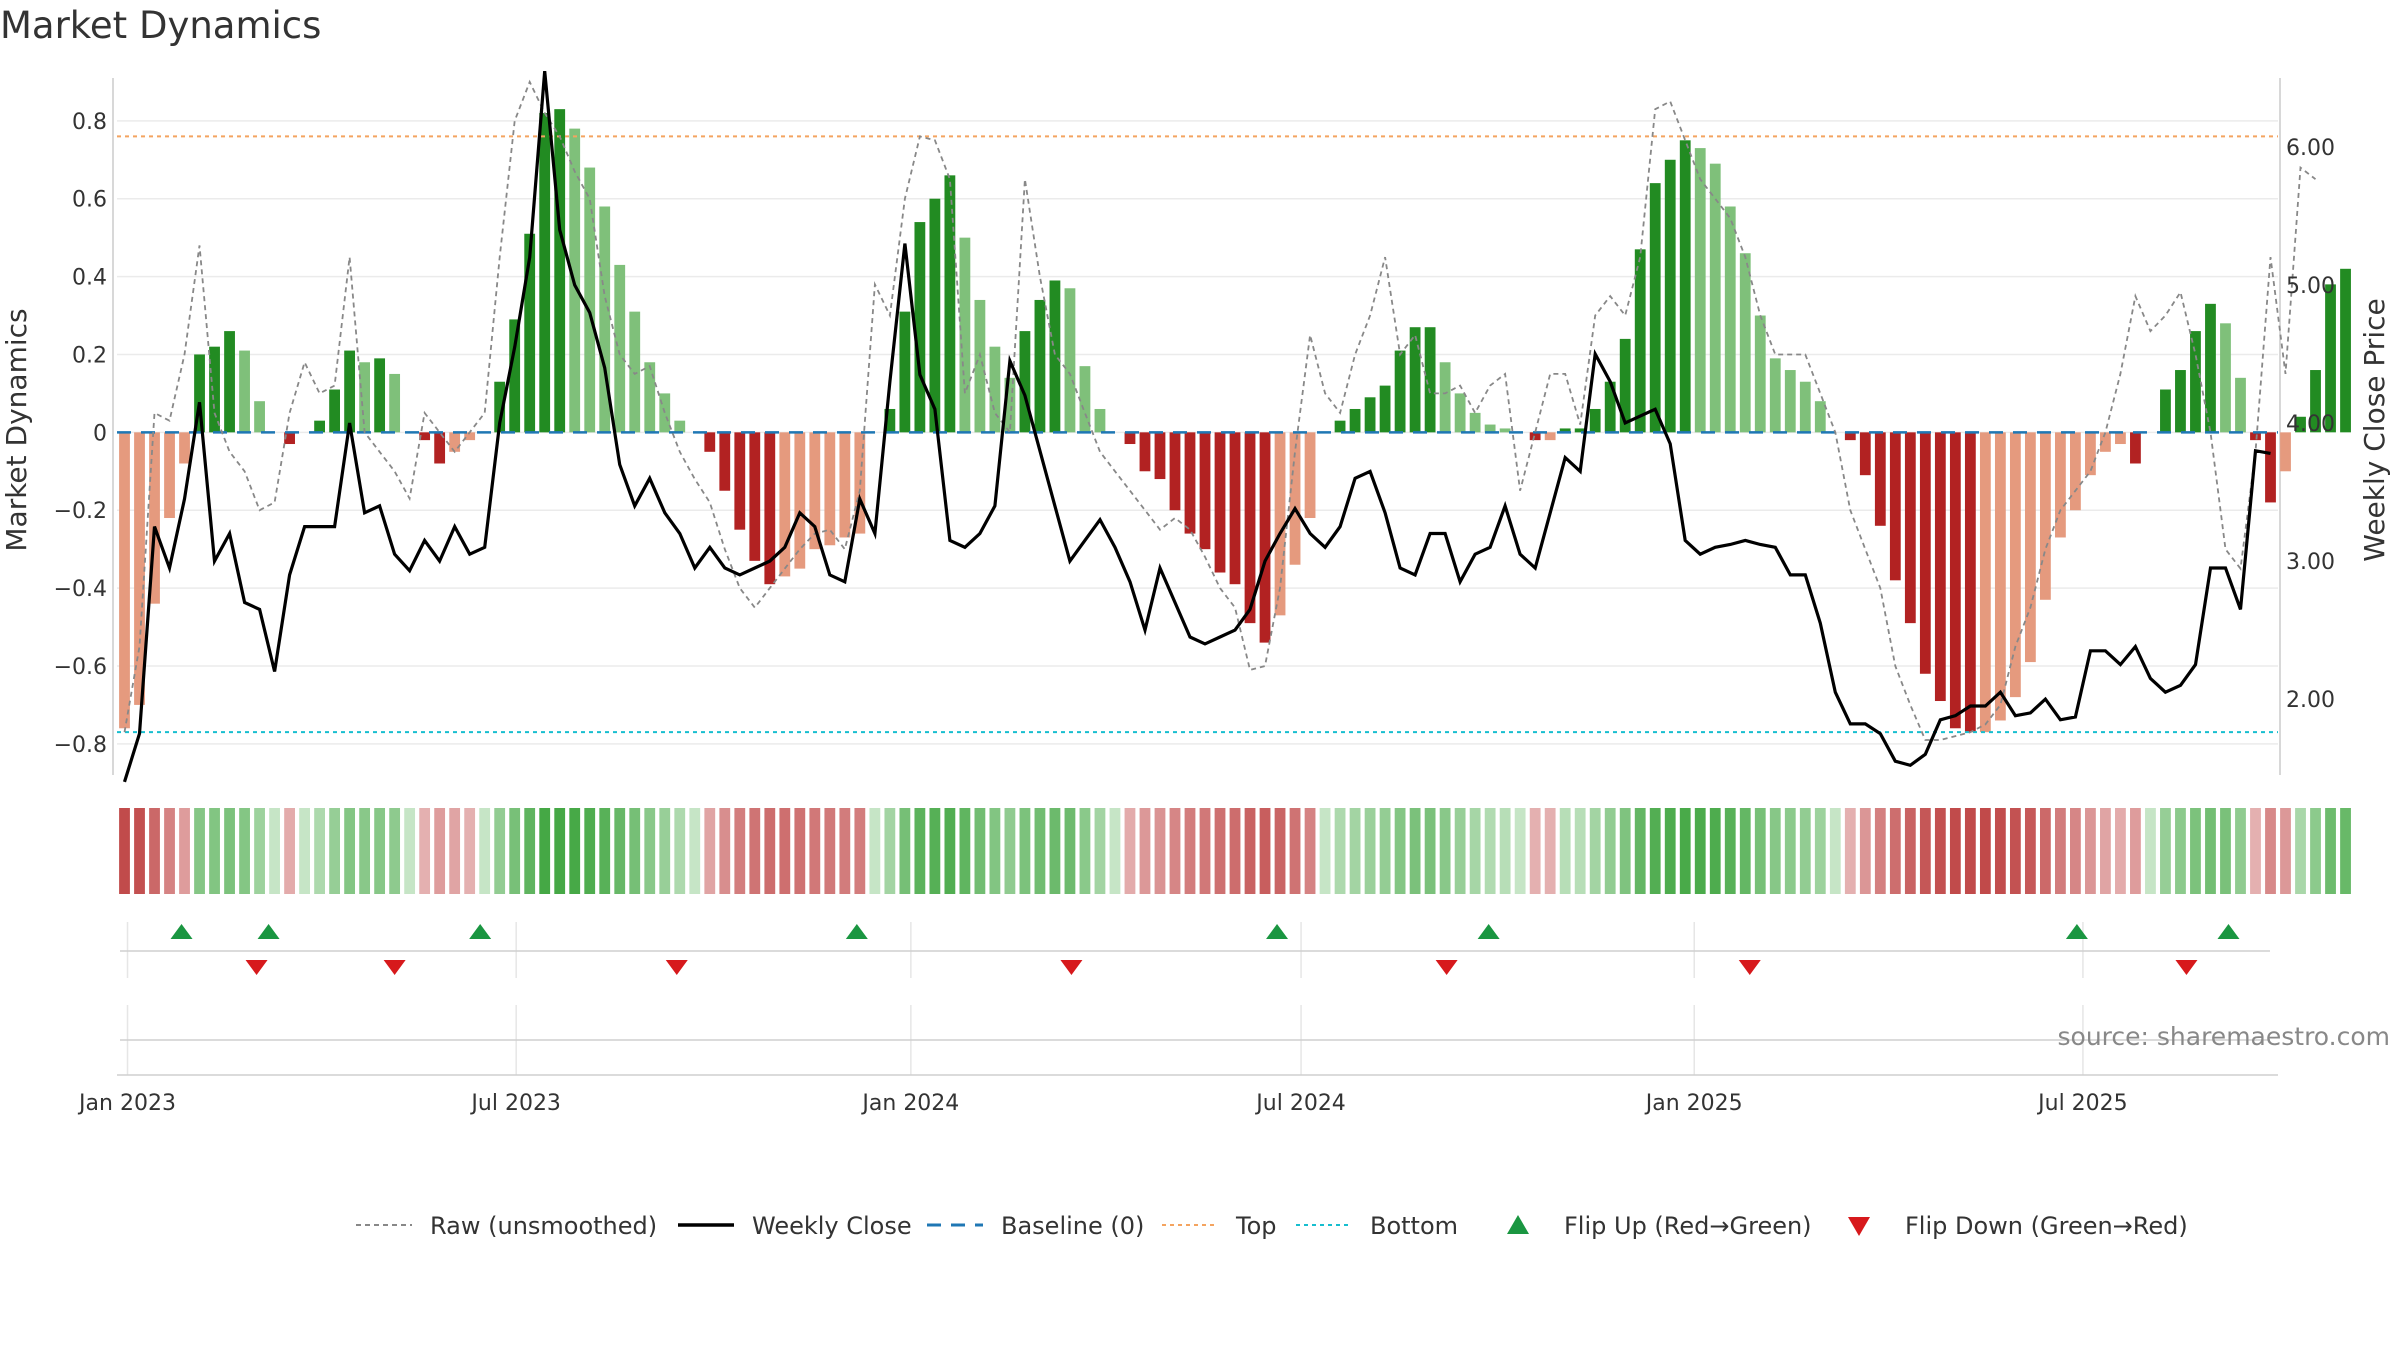  I want to click on source-credit: source: sharemaestro.com, so click(2224, 1036).